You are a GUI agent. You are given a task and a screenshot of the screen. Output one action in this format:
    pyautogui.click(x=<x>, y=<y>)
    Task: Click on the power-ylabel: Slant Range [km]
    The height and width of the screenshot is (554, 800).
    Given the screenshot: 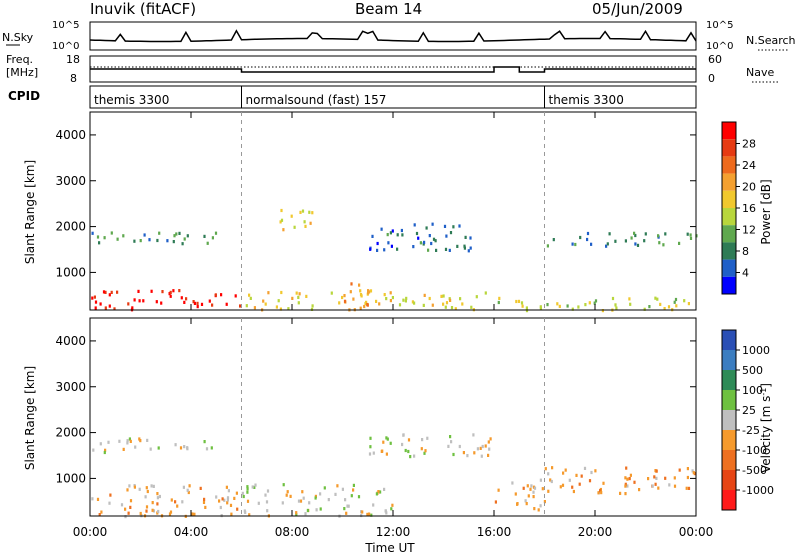 What is the action you would take?
    pyautogui.click(x=30, y=212)
    